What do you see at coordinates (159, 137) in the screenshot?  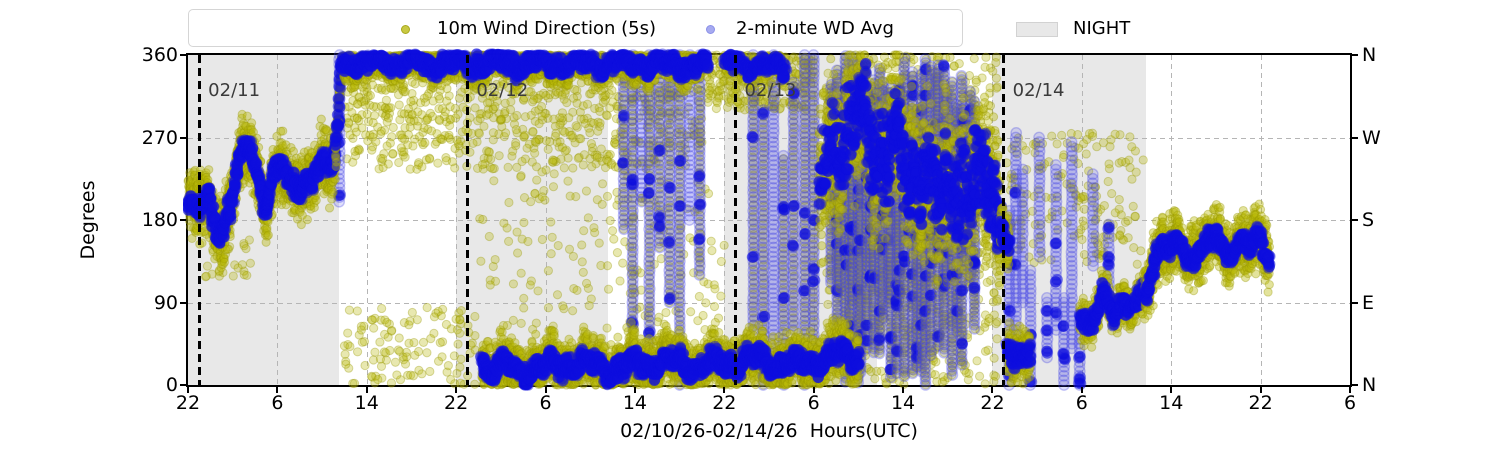 I see `y-tick-label: 270` at bounding box center [159, 137].